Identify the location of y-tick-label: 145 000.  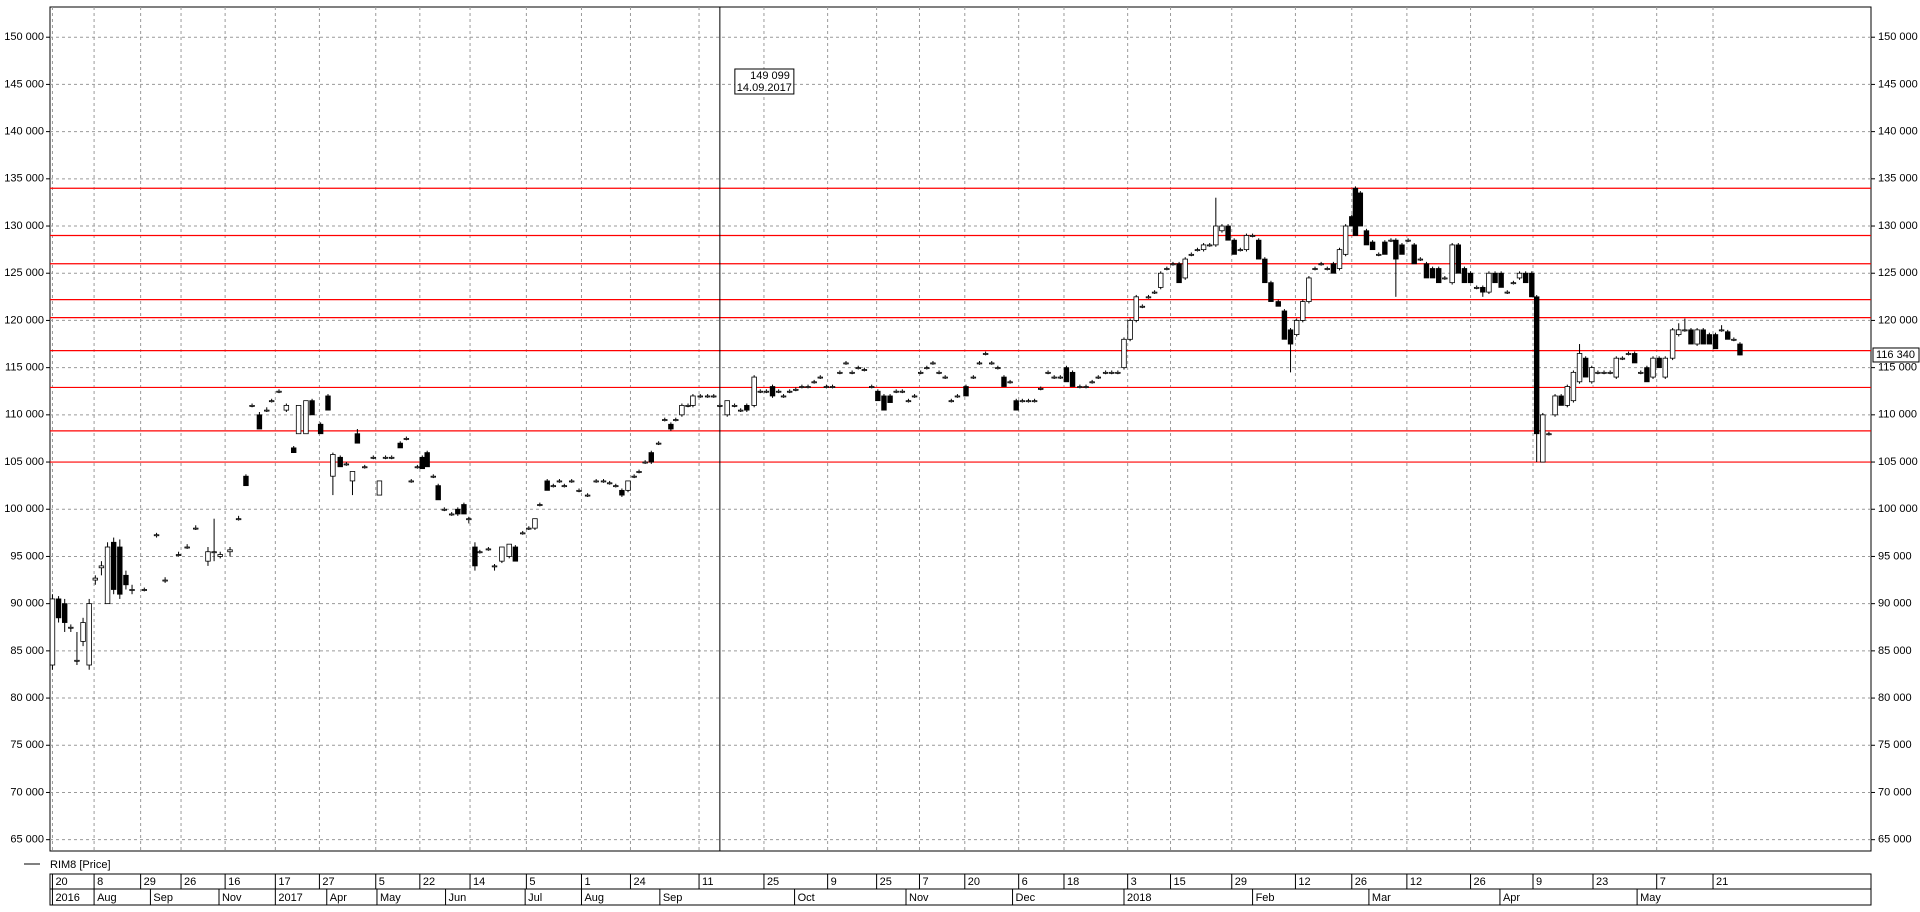
(24, 84).